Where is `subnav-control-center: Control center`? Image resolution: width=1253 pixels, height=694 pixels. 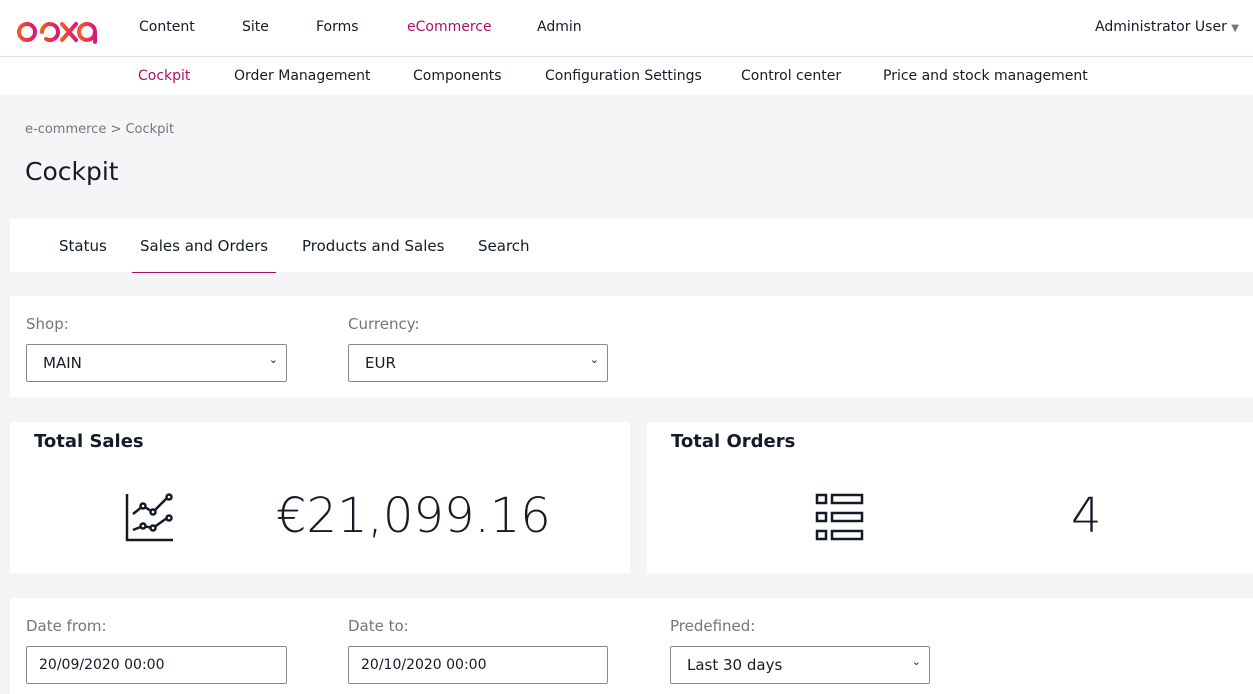 subnav-control-center: Control center is located at coordinates (791, 76).